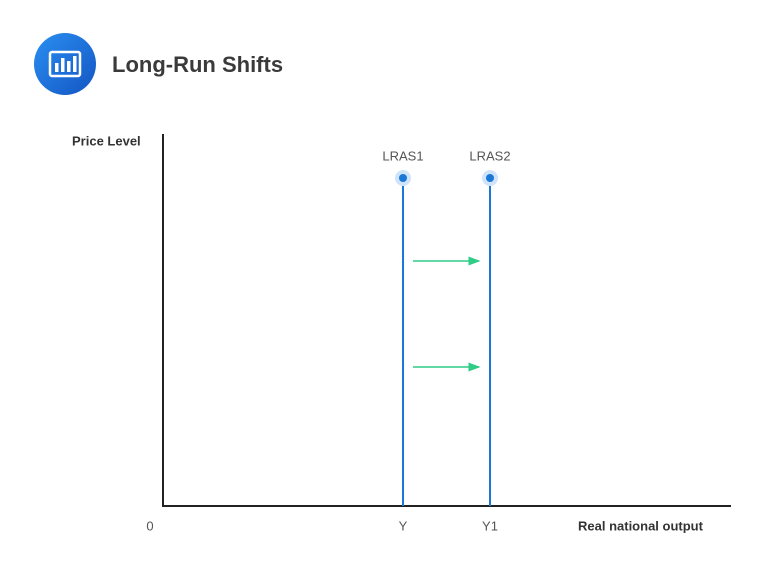 The width and height of the screenshot is (768, 572). What do you see at coordinates (490, 525) in the screenshot?
I see `x-tick-label: Y1` at bounding box center [490, 525].